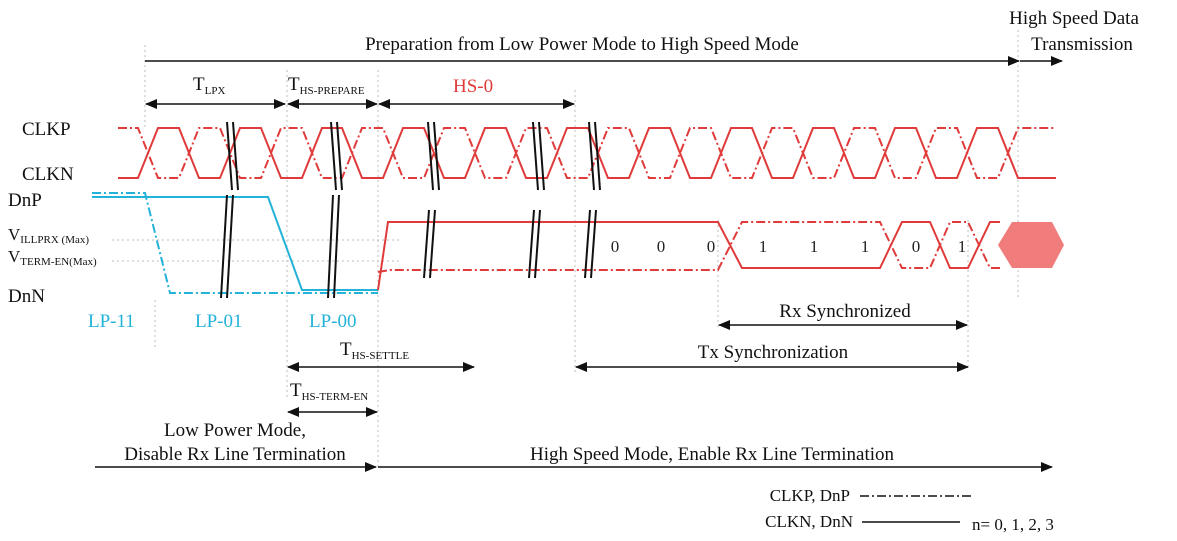 The height and width of the screenshot is (541, 1177). What do you see at coordinates (1082, 44) in the screenshot?
I see `hs-data-label-line2: Transmission` at bounding box center [1082, 44].